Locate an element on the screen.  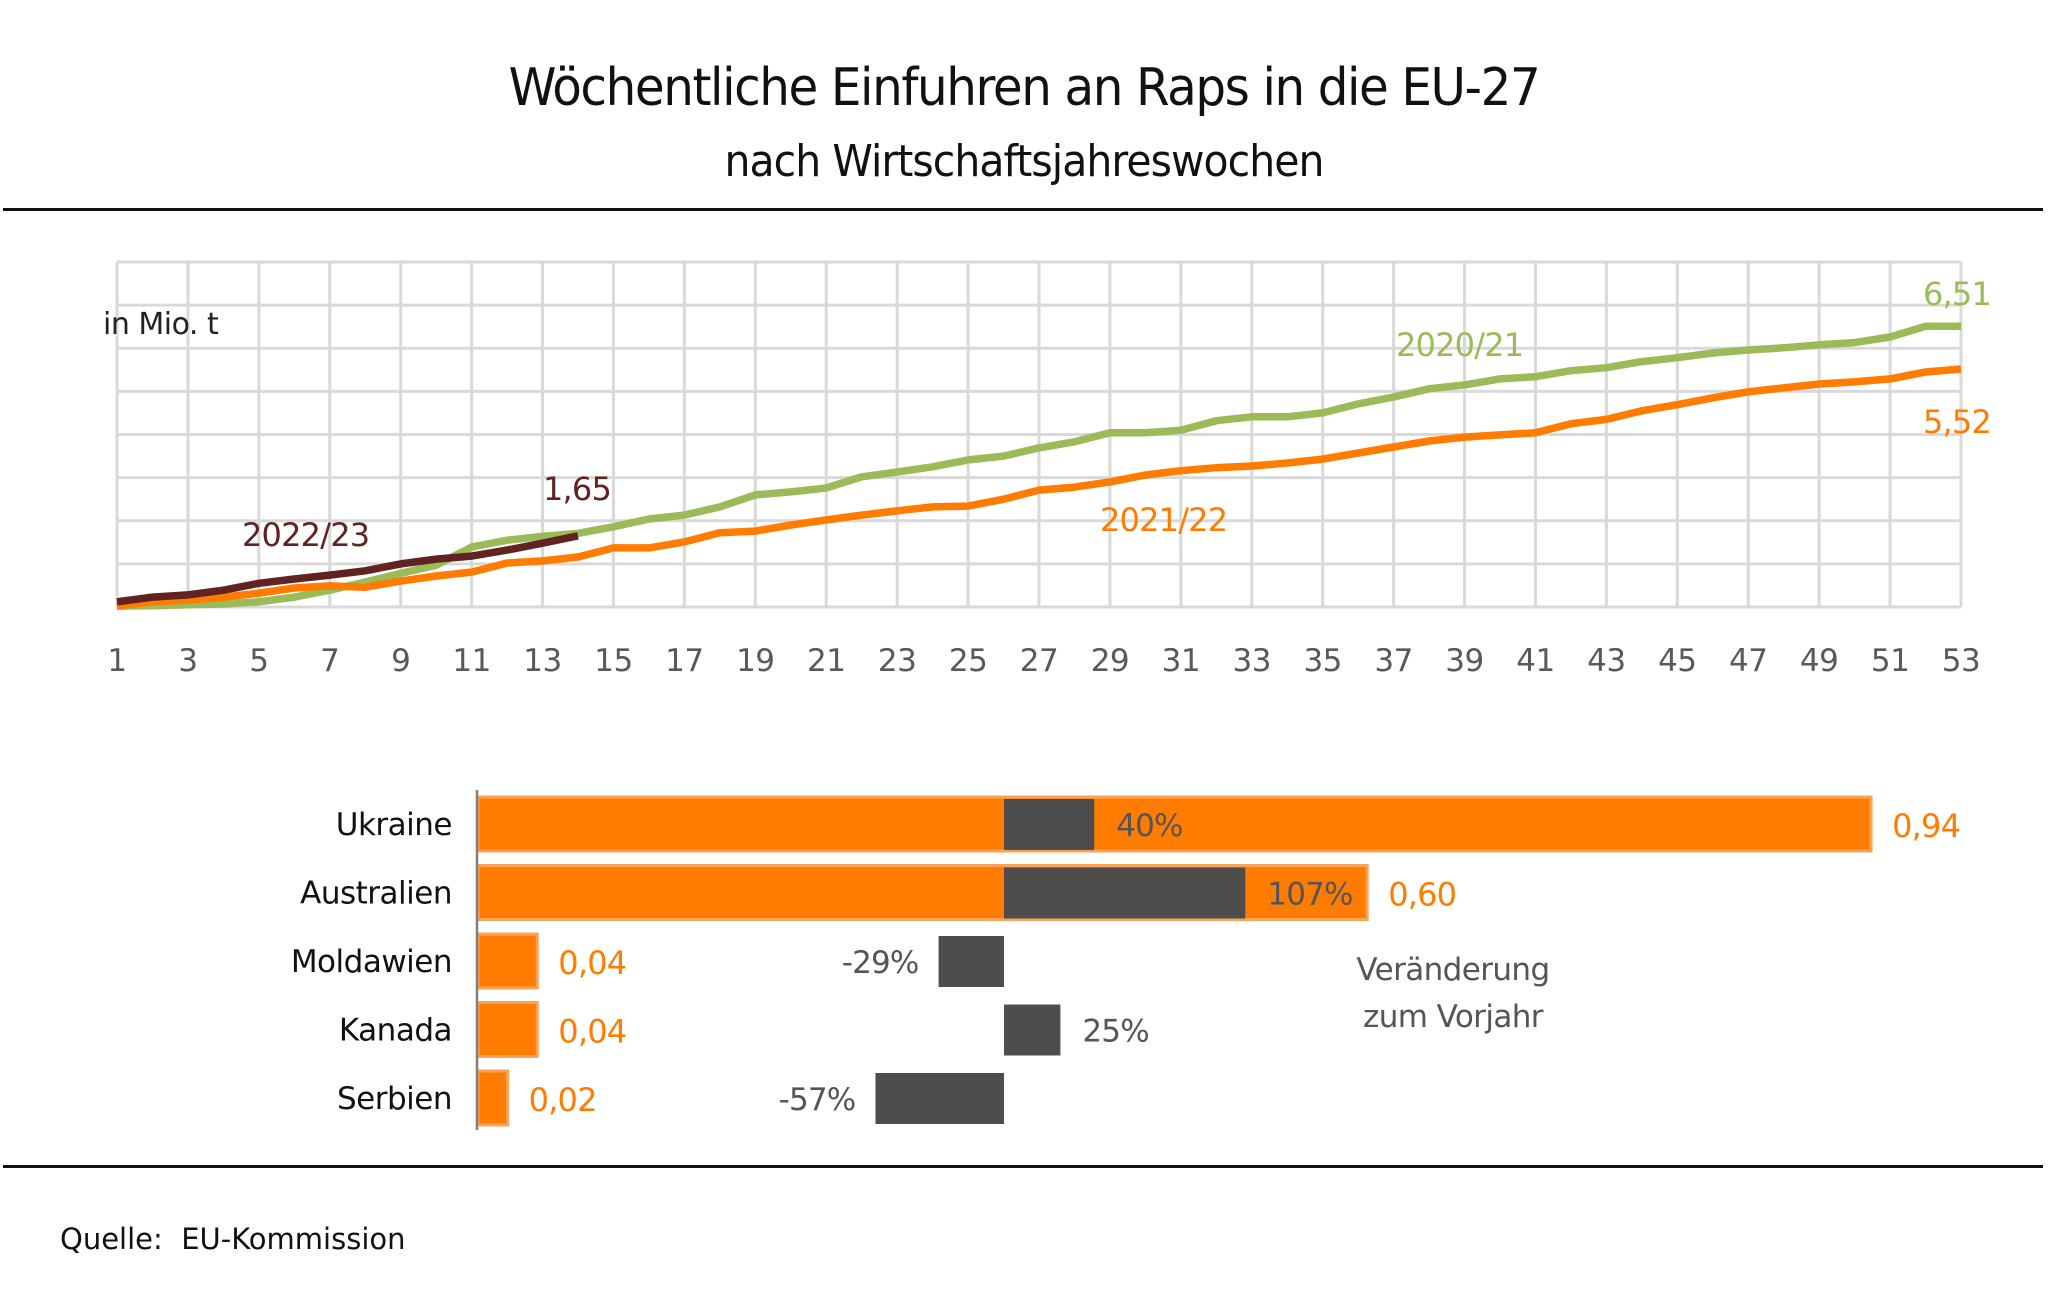
bar-row: Kanada 25% 0,04 is located at coordinates (744, 1029).